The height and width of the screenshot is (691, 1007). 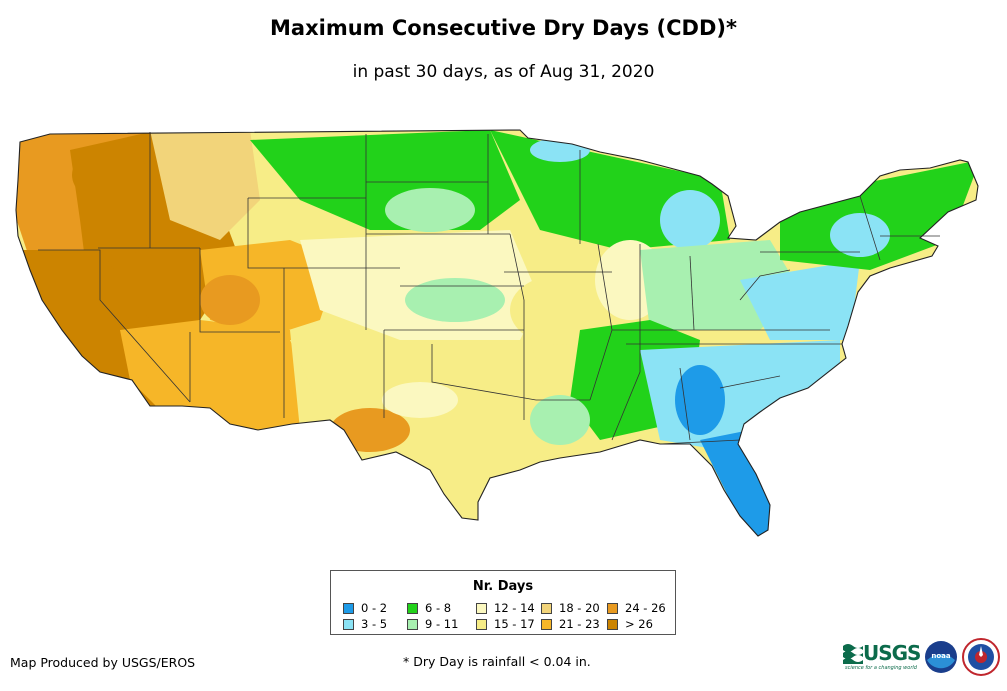 I want to click on region-southern-plains, so click(x=425, y=420).